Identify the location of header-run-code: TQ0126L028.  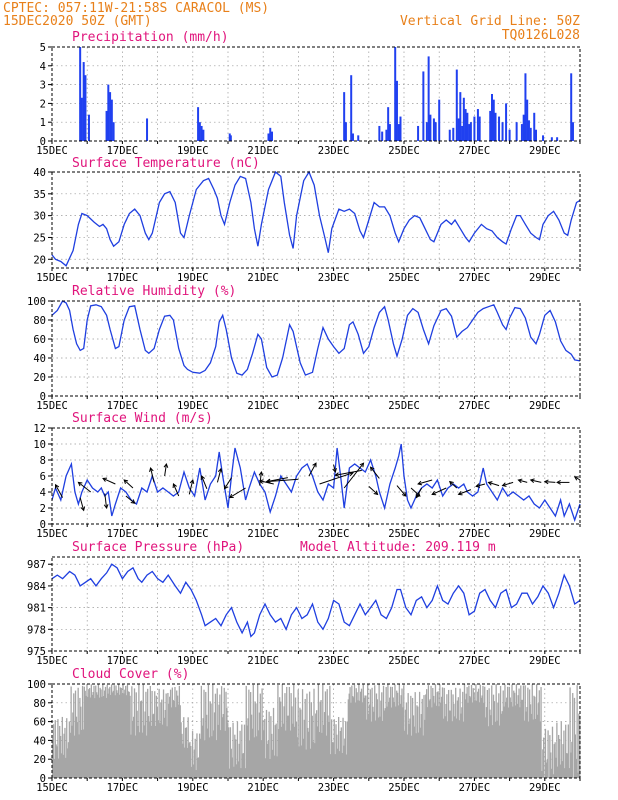
(541, 35).